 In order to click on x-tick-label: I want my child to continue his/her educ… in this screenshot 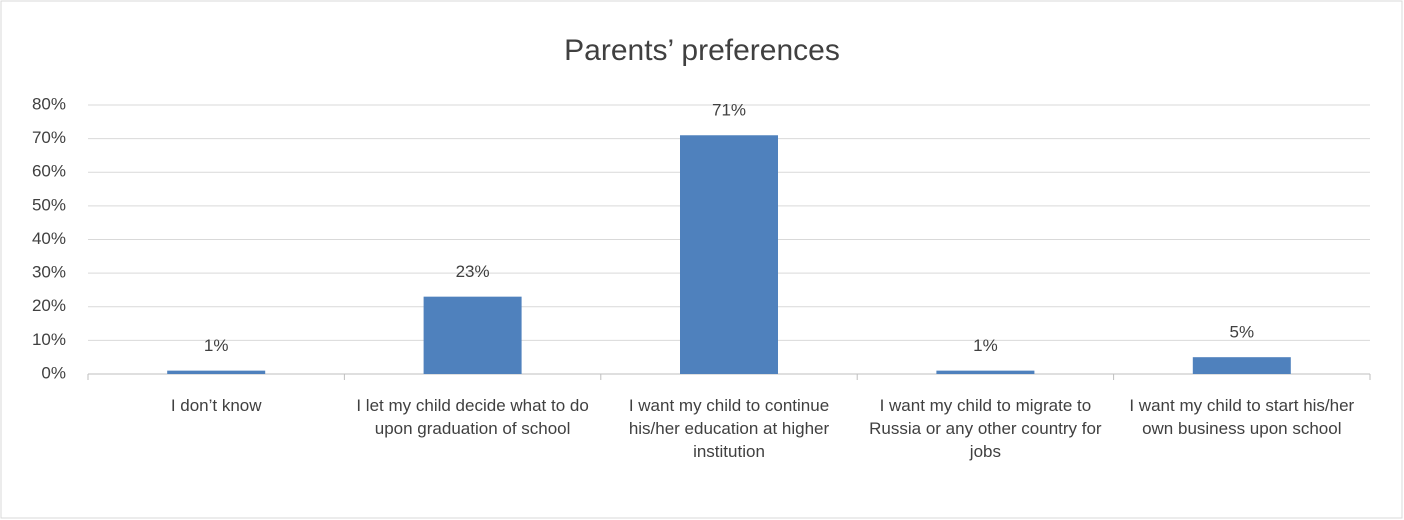, I will do `click(729, 428)`.